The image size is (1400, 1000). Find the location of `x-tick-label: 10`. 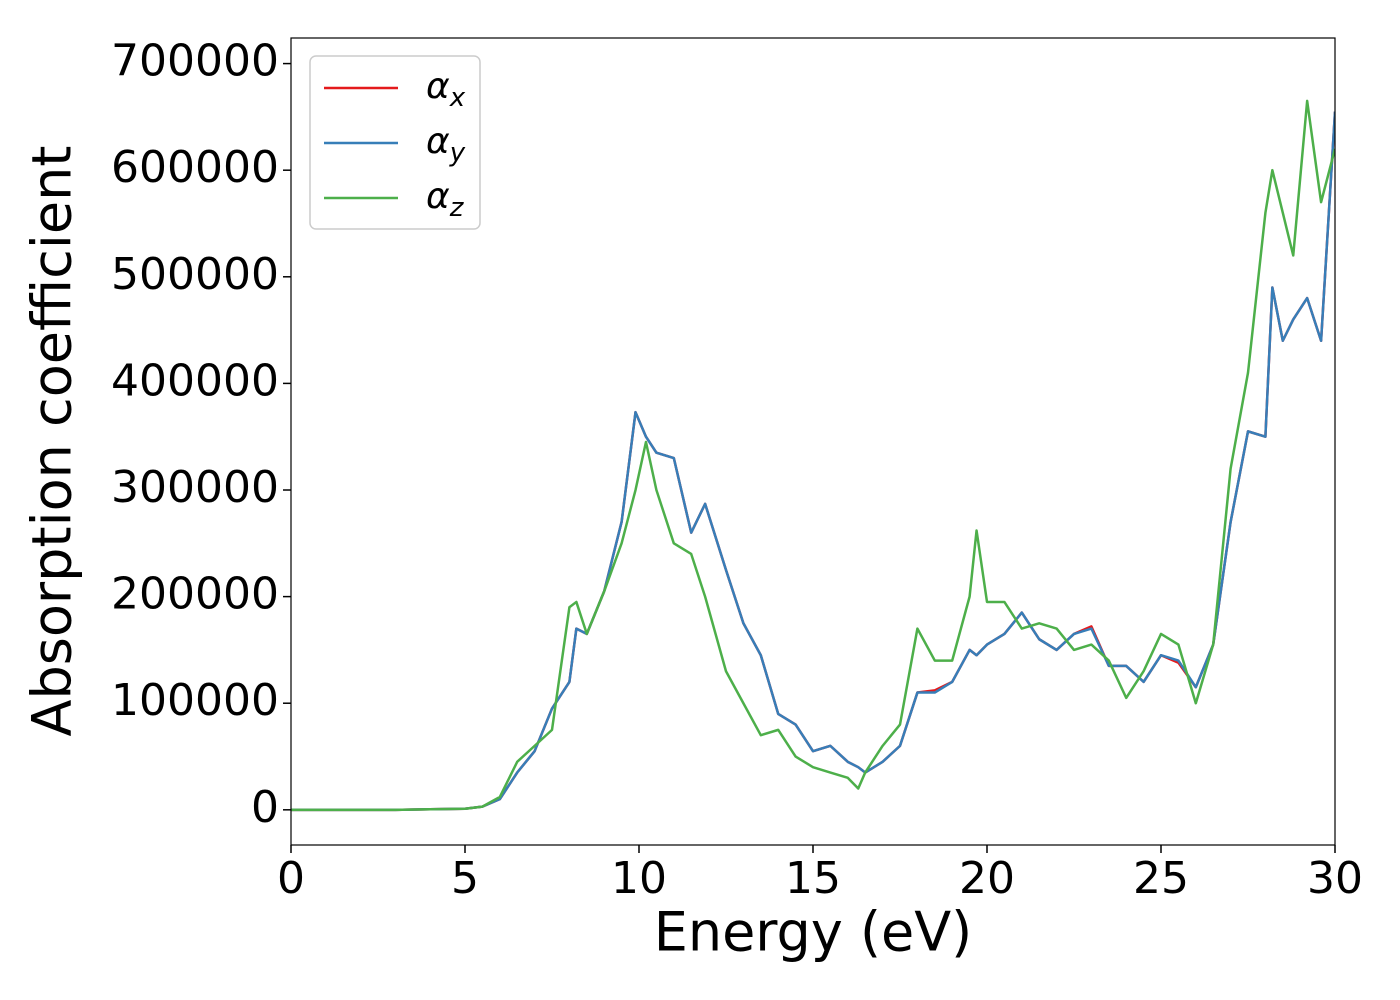

x-tick-label: 10 is located at coordinates (639, 878).